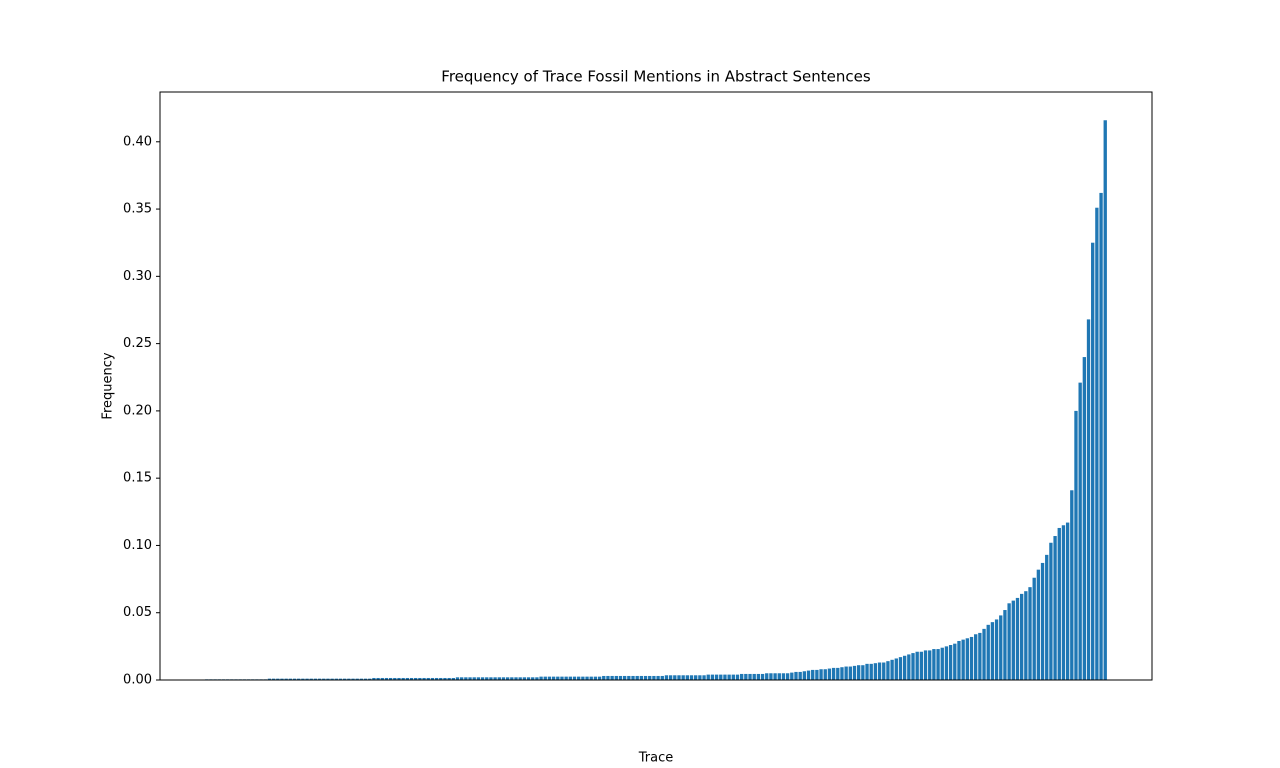 The image size is (1280, 768). Describe the element at coordinates (137, 680) in the screenshot. I see `y-tick-label: 0.00` at that location.